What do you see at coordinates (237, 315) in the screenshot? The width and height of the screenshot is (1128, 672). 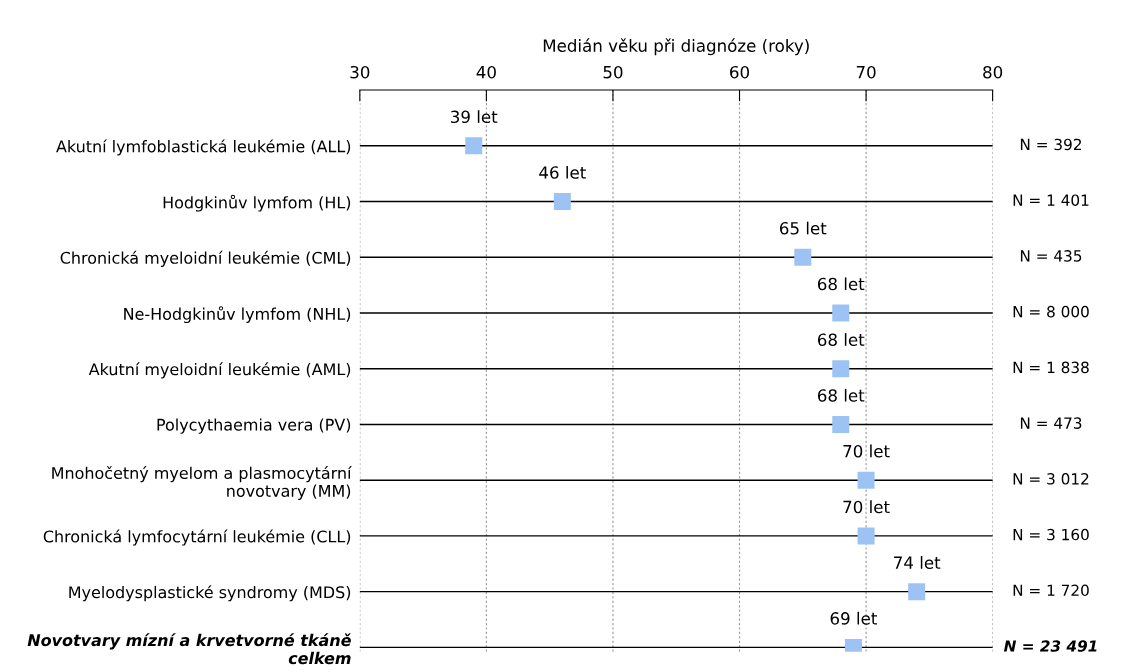 I see `y-tick-label: Ne-Hodgkinův lymfom (NHL)` at bounding box center [237, 315].